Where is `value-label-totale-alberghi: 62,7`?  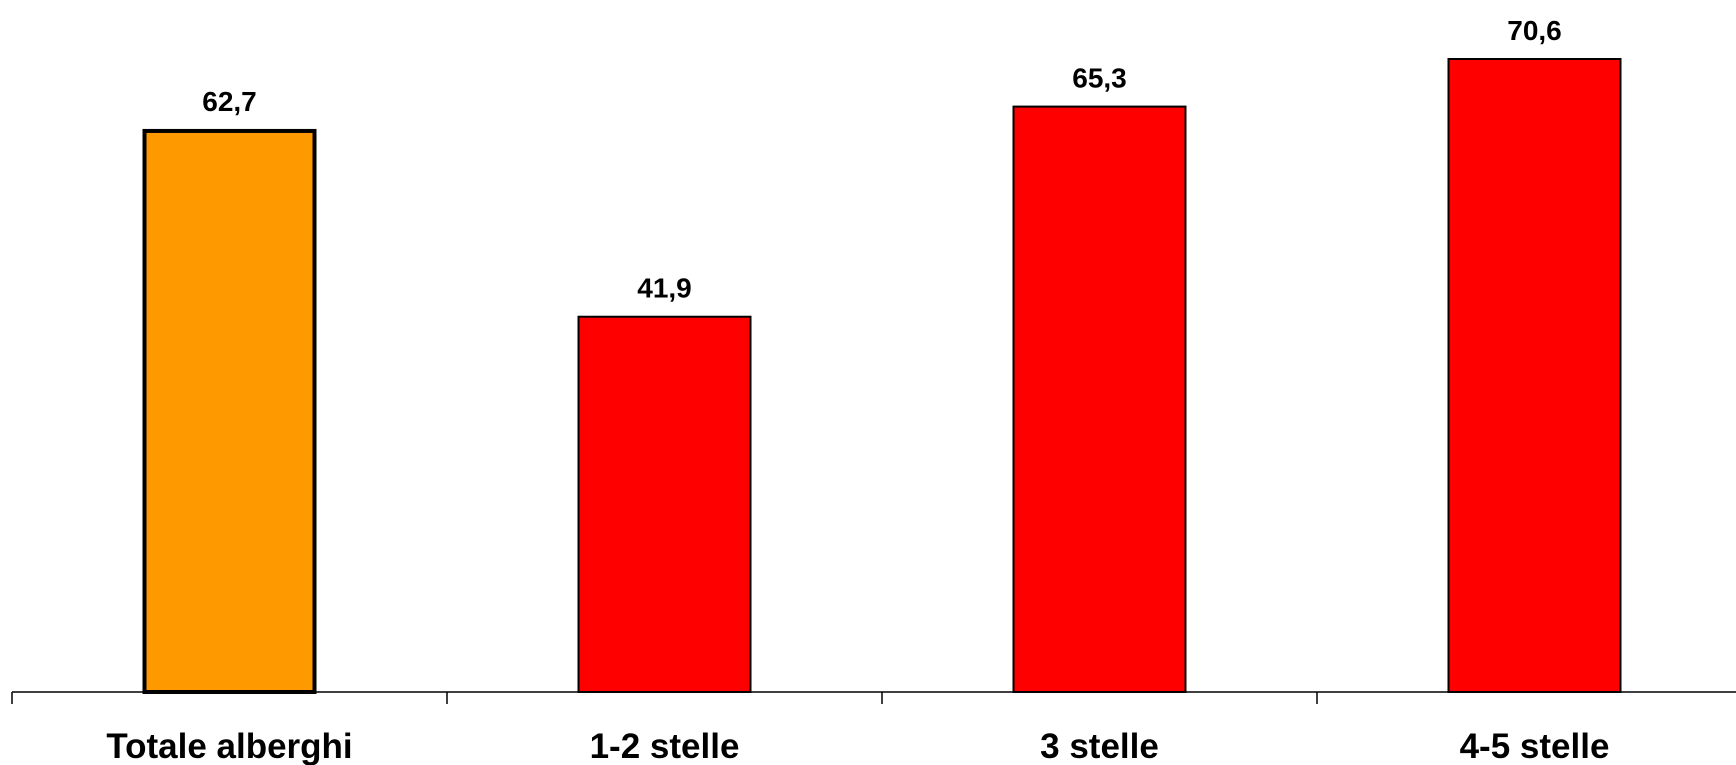
value-label-totale-alberghi: 62,7 is located at coordinates (229, 101).